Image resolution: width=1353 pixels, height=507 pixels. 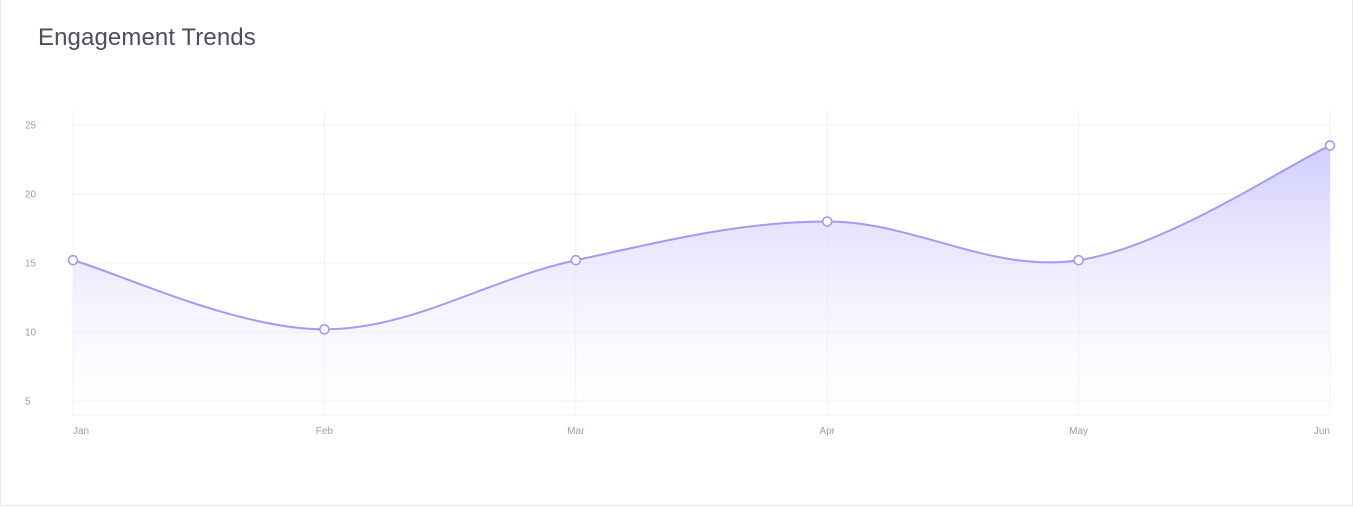 What do you see at coordinates (827, 221) in the screenshot?
I see `data-point-apr` at bounding box center [827, 221].